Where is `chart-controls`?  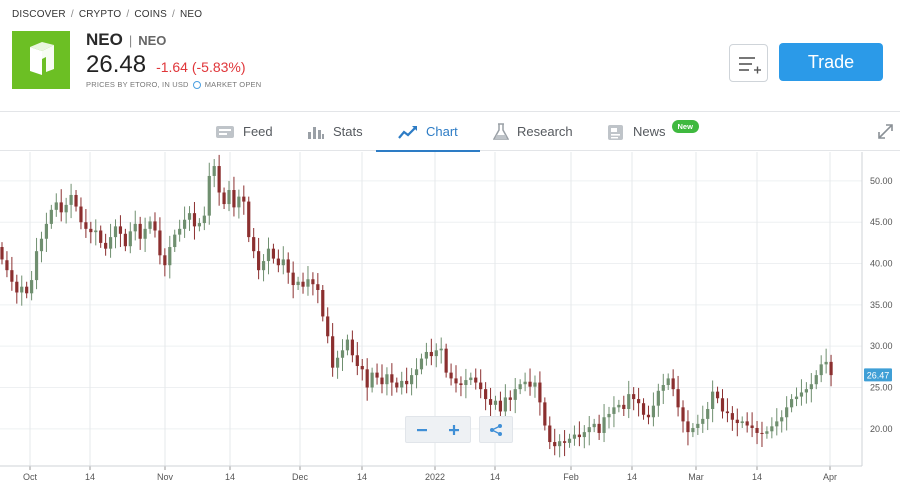
chart-controls is located at coordinates (459, 429).